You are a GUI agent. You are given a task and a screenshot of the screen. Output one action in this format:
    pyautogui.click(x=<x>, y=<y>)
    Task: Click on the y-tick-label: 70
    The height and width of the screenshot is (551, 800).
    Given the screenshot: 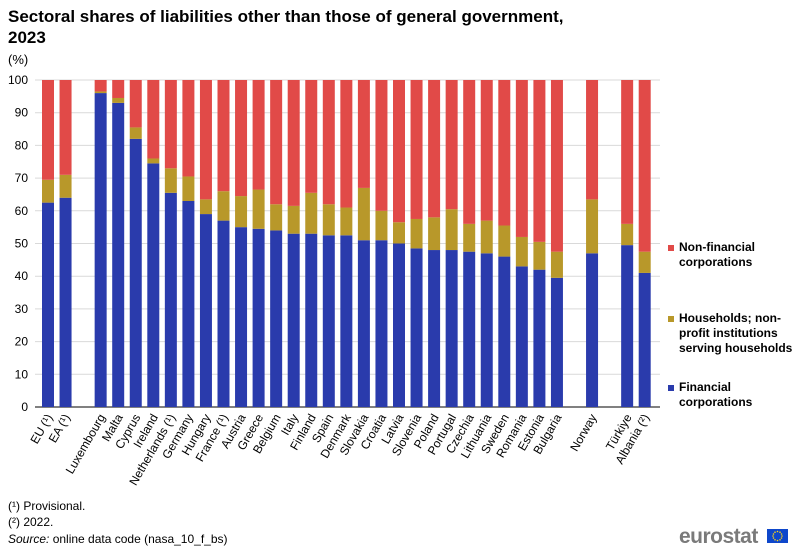 What is the action you would take?
    pyautogui.click(x=22, y=178)
    